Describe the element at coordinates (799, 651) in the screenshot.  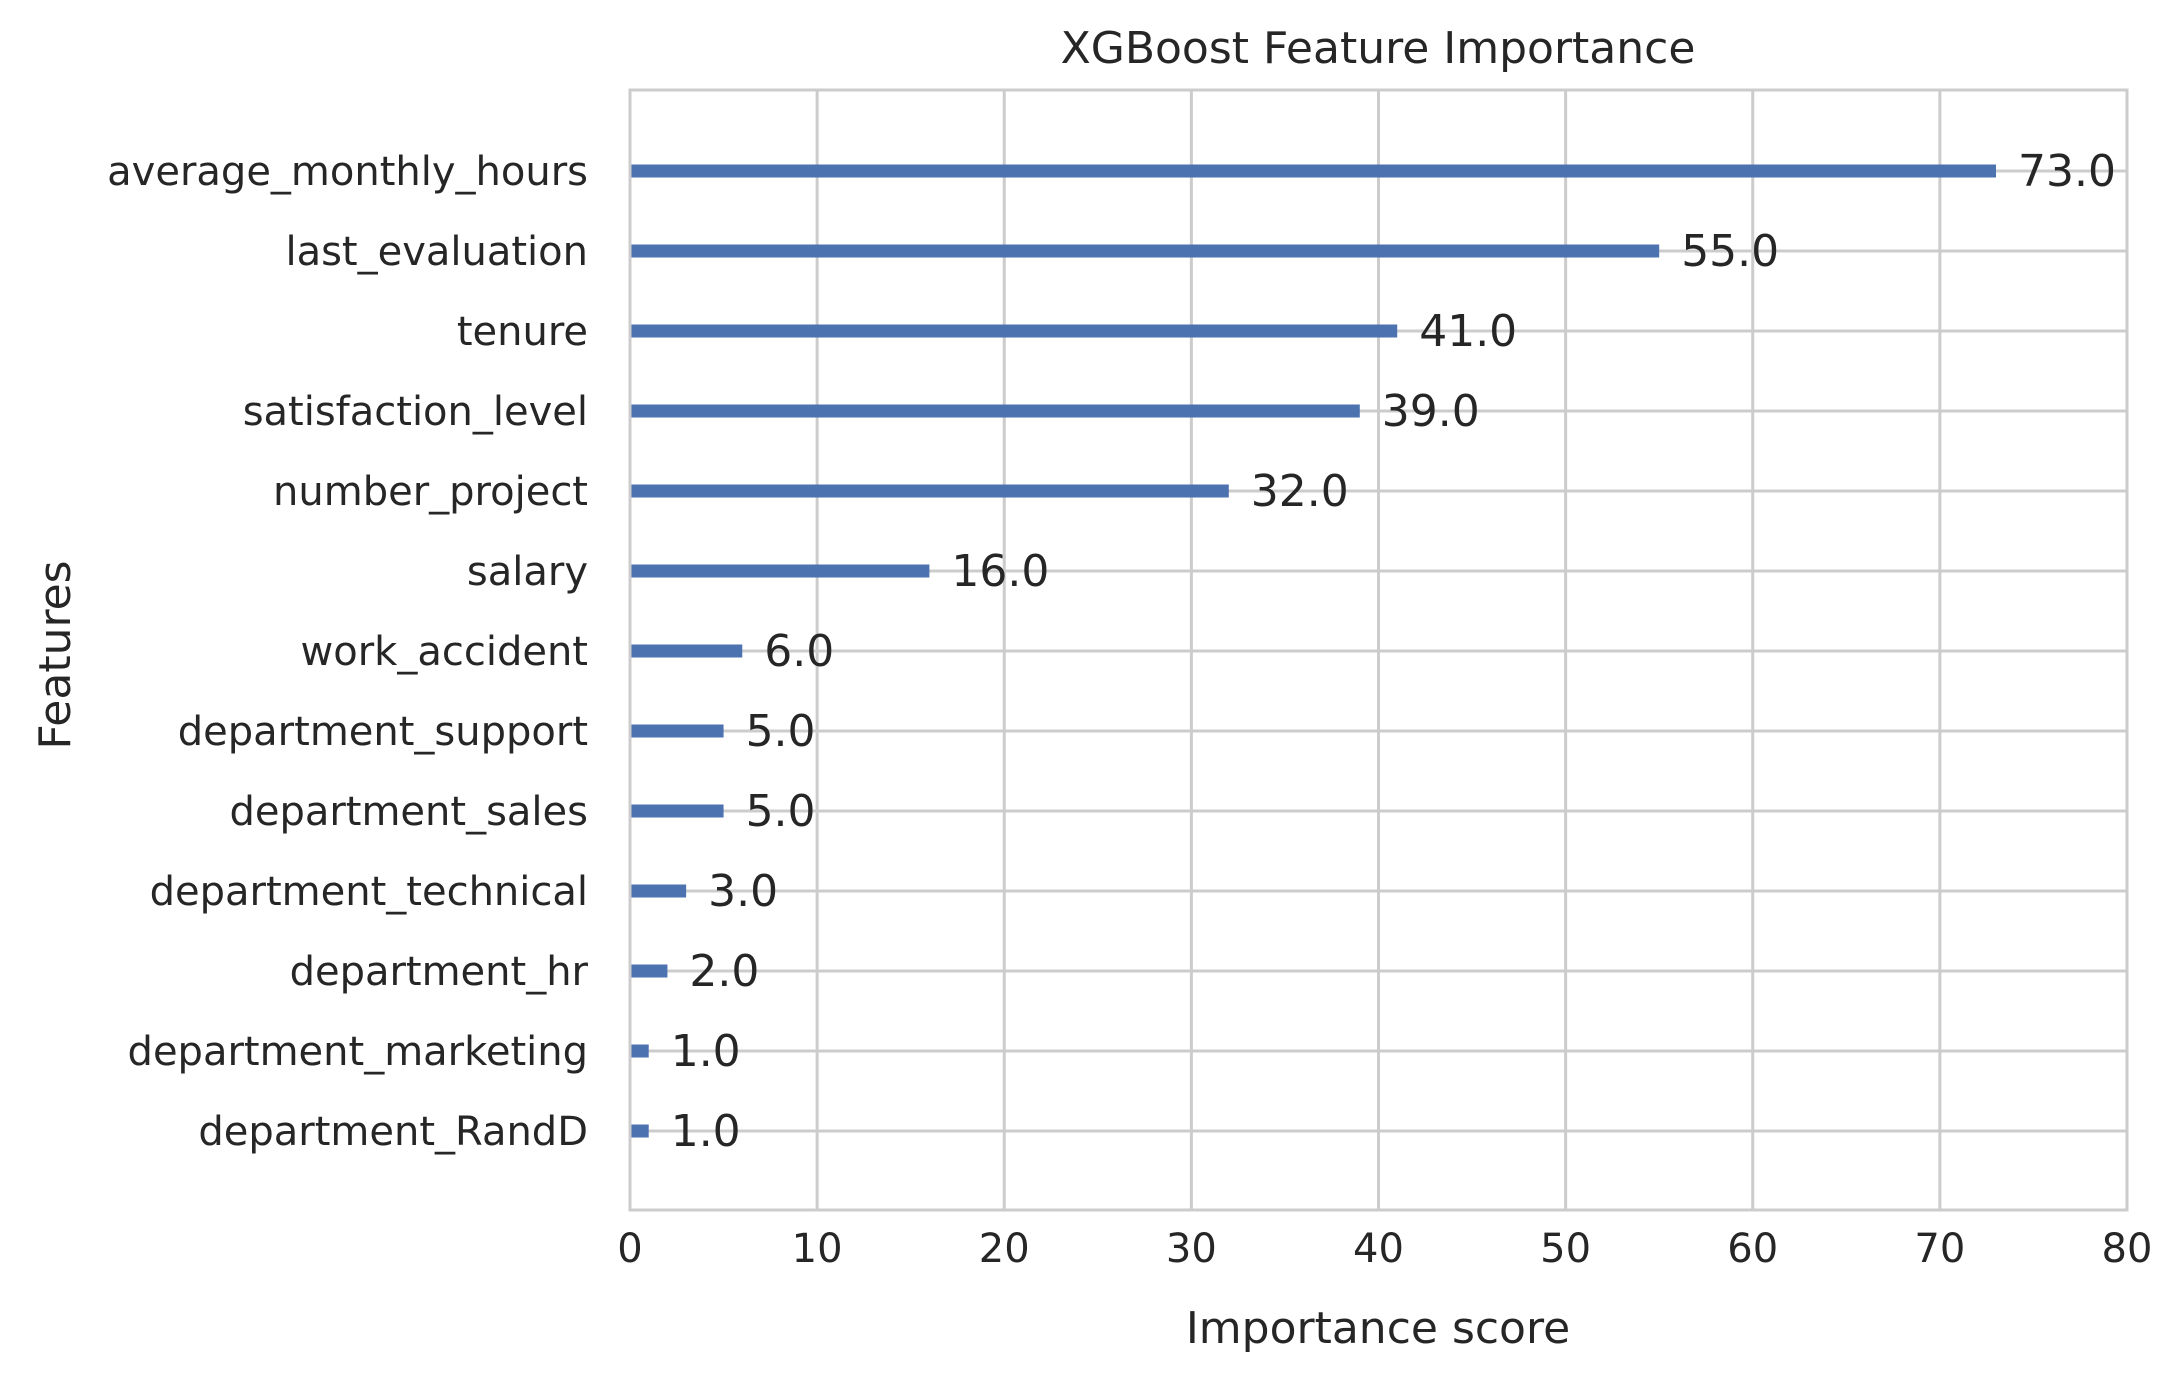
I see `value-label: 6.0` at that location.